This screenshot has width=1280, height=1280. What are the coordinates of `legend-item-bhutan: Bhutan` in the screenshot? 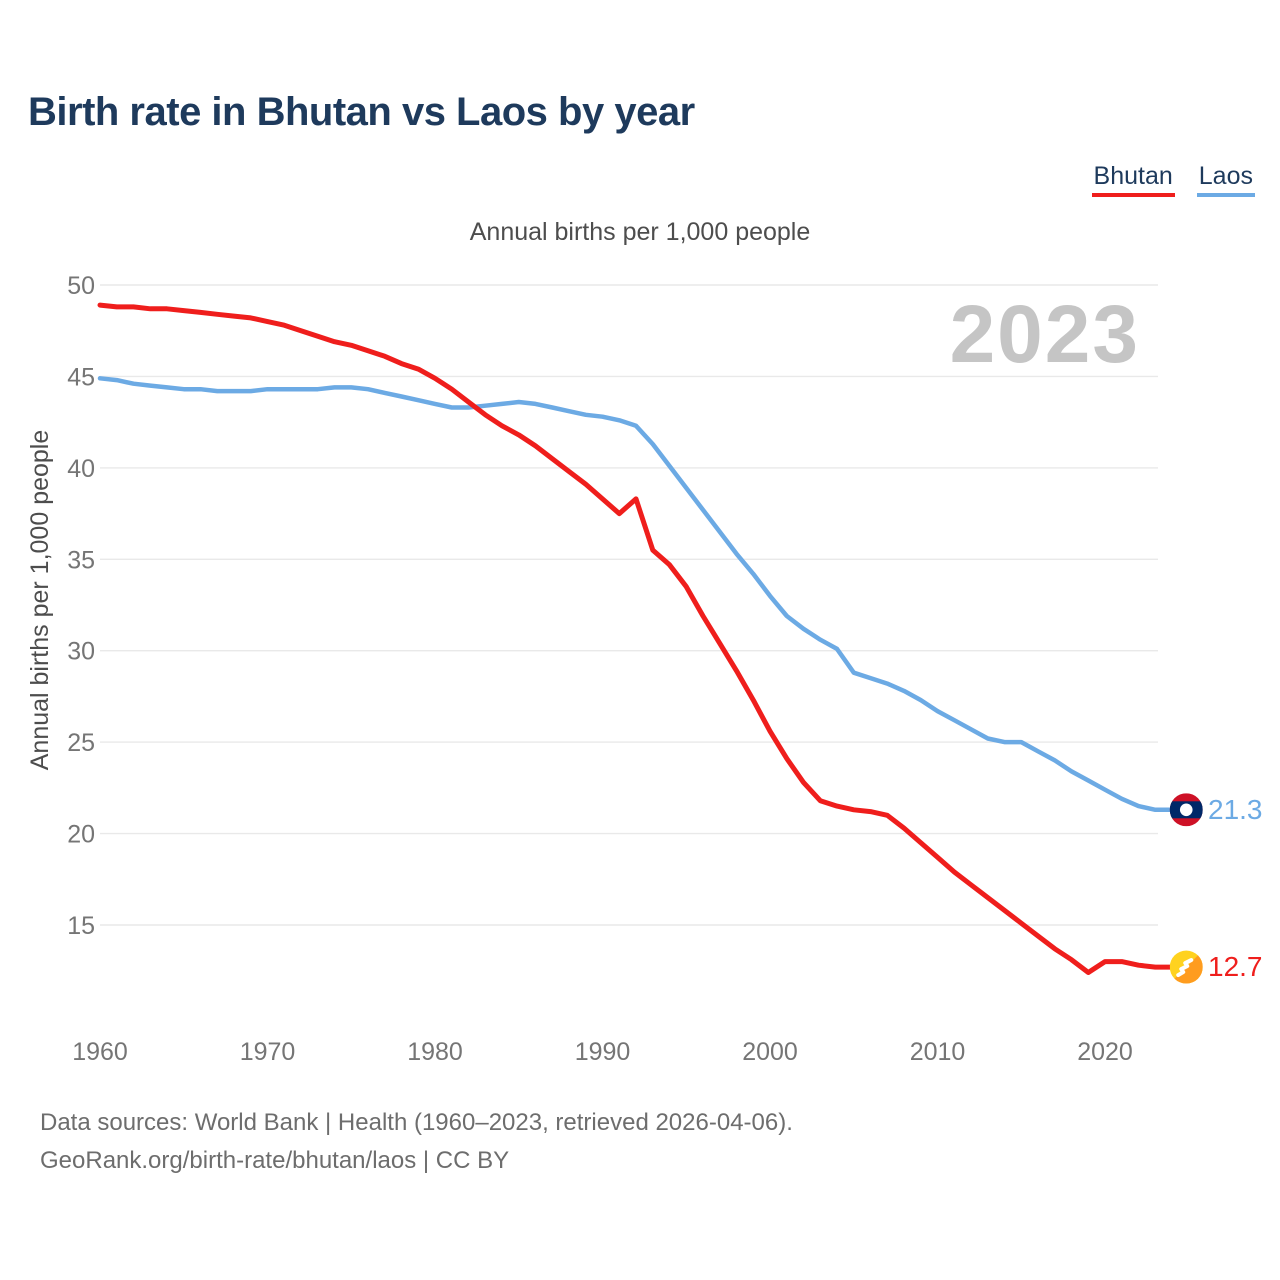 It's located at (1133, 179).